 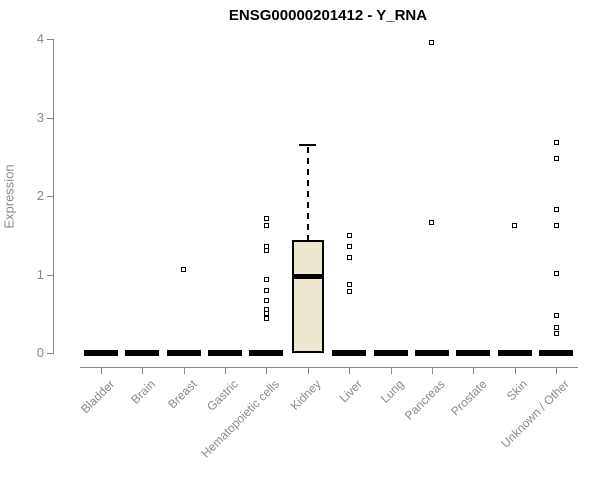 I want to click on x-axis-tick-label: Prostate, so click(x=468, y=398).